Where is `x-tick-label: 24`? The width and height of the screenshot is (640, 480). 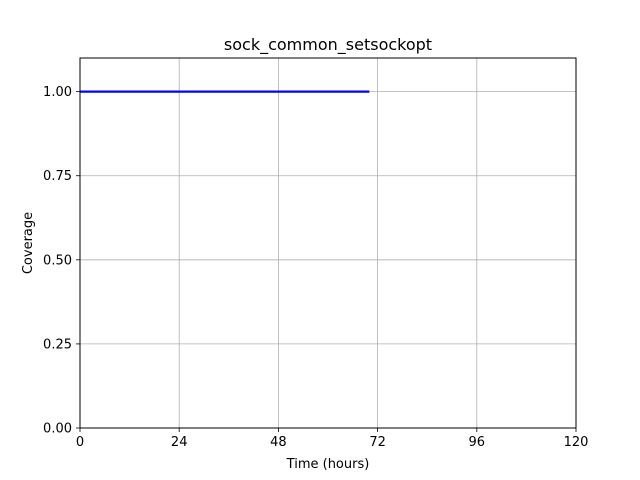
x-tick-label: 24 is located at coordinates (179, 442).